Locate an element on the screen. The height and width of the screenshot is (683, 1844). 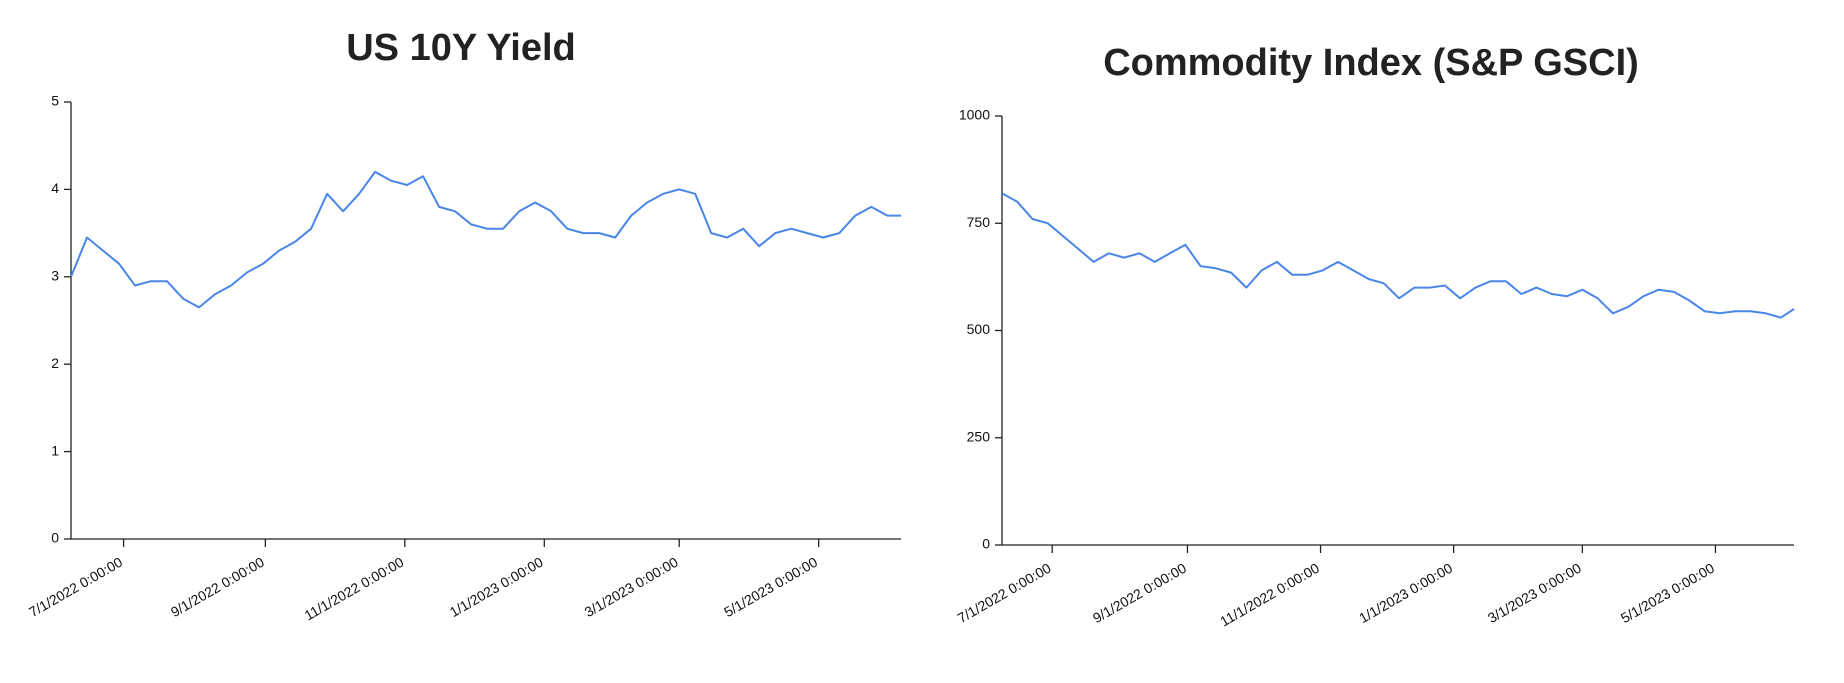
chart-title: US 10Y Yield is located at coordinates (461, 48).